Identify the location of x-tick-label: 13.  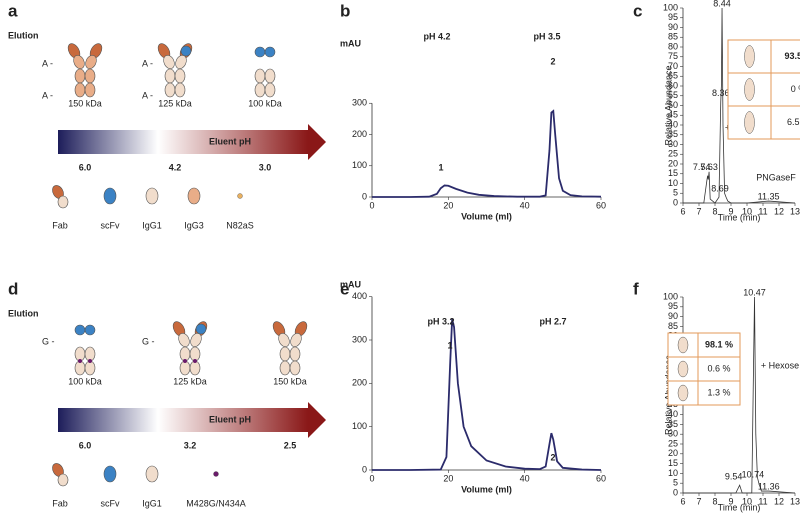
(795, 211).